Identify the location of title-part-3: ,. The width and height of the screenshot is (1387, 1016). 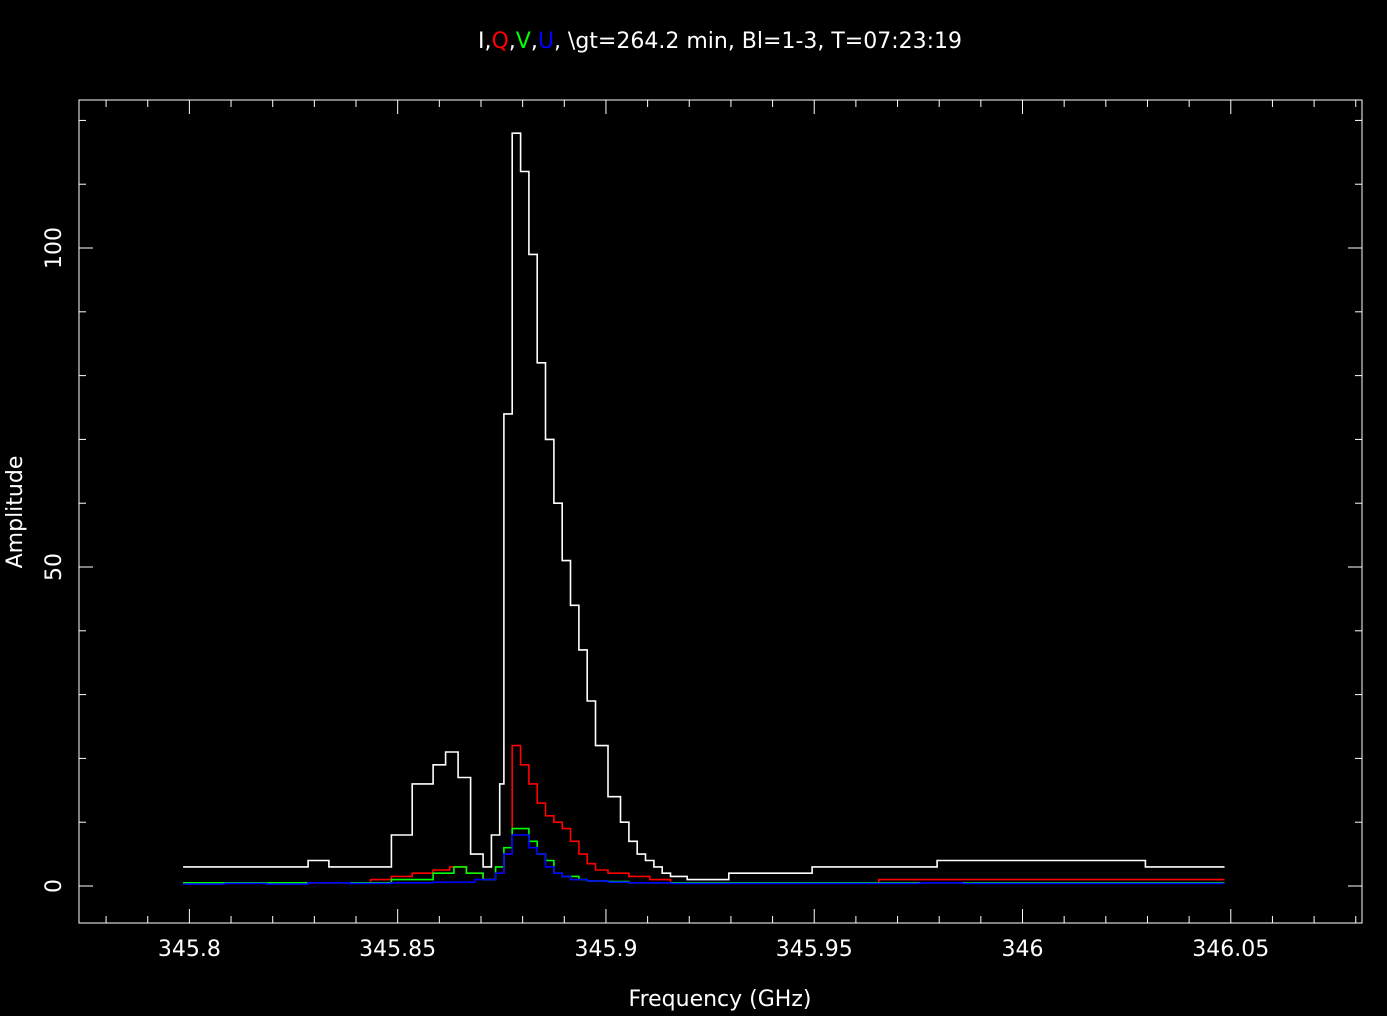
(512, 41).